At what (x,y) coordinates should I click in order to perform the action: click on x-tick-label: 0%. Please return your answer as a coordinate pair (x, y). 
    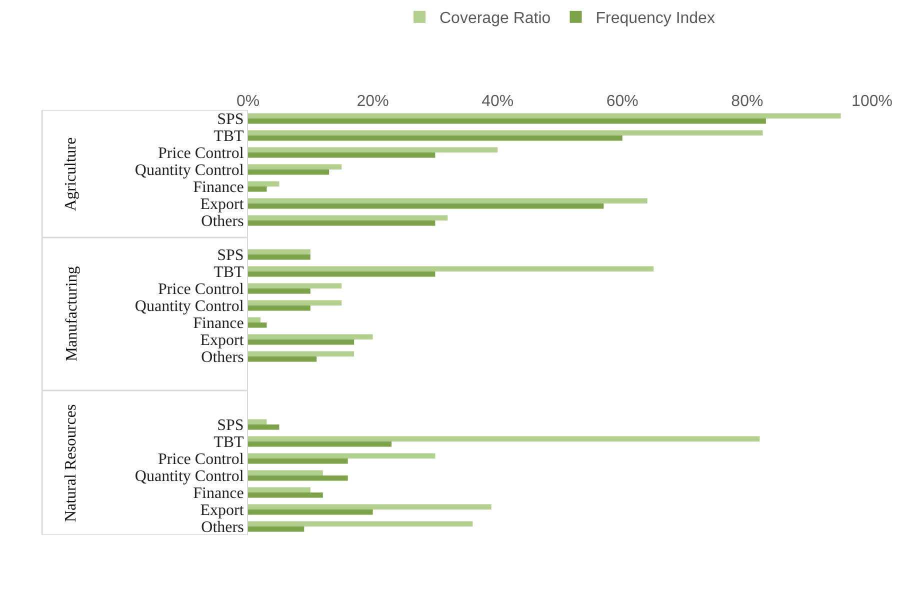
    Looking at the image, I should click on (248, 101).